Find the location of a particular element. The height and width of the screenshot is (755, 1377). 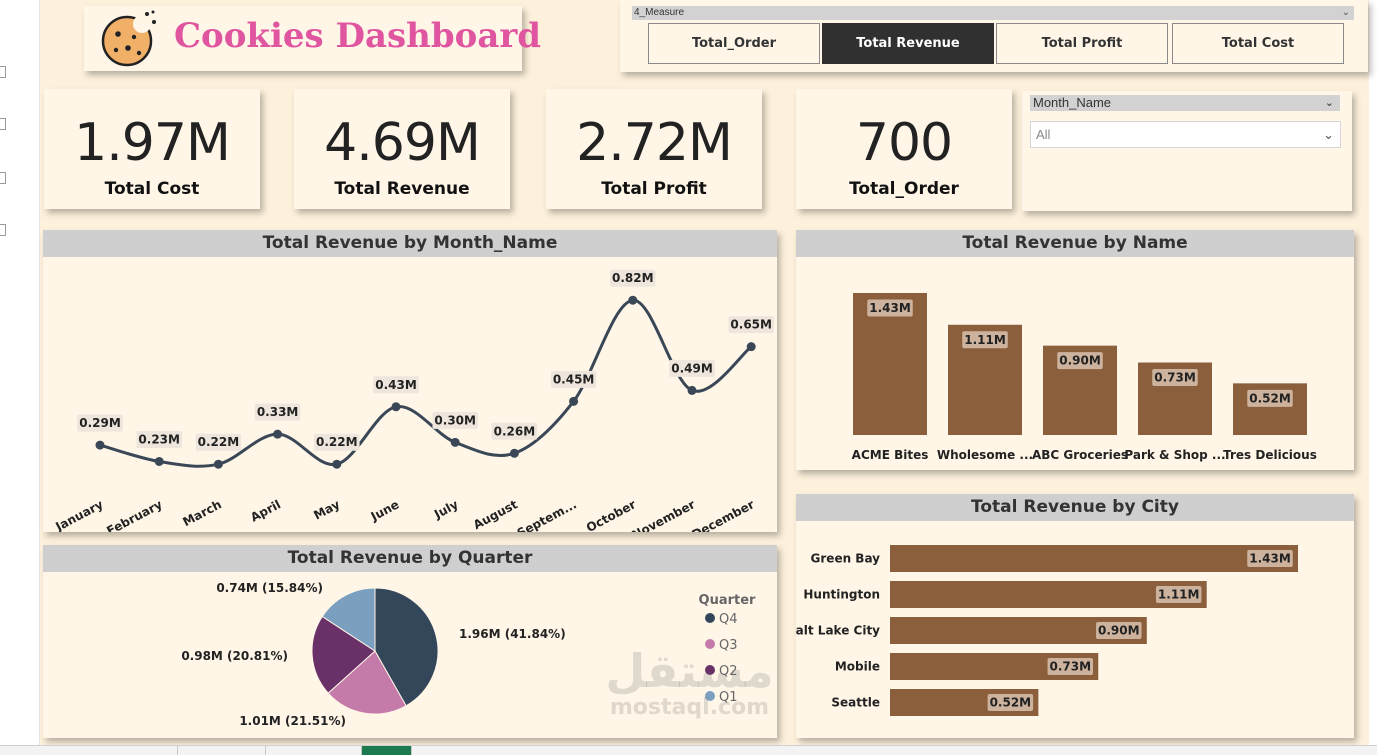

kpi-label: Total Cost is located at coordinates (152, 189).